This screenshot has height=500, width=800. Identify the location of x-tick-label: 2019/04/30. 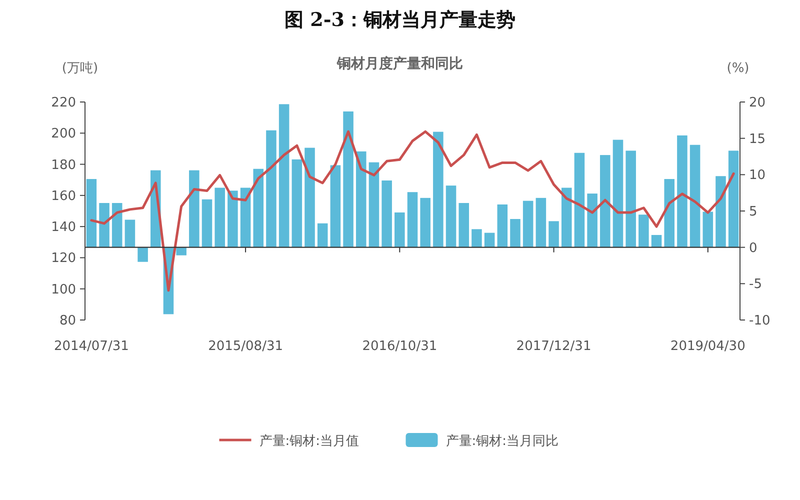
(708, 346).